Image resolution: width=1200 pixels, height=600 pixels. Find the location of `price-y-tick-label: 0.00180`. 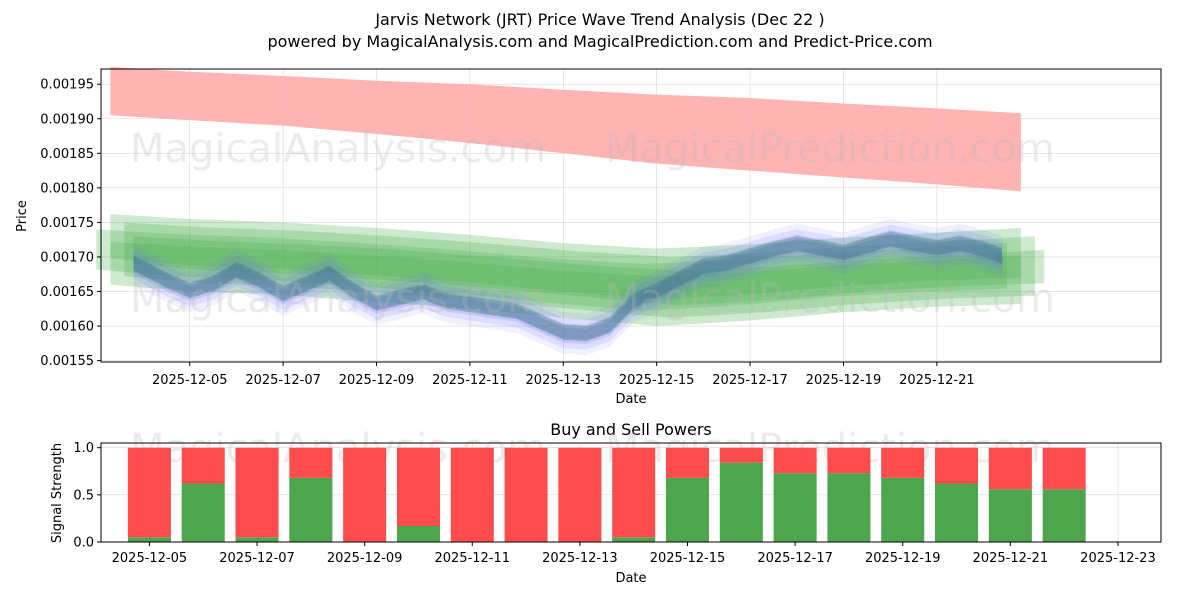

price-y-tick-label: 0.00180 is located at coordinates (67, 188).